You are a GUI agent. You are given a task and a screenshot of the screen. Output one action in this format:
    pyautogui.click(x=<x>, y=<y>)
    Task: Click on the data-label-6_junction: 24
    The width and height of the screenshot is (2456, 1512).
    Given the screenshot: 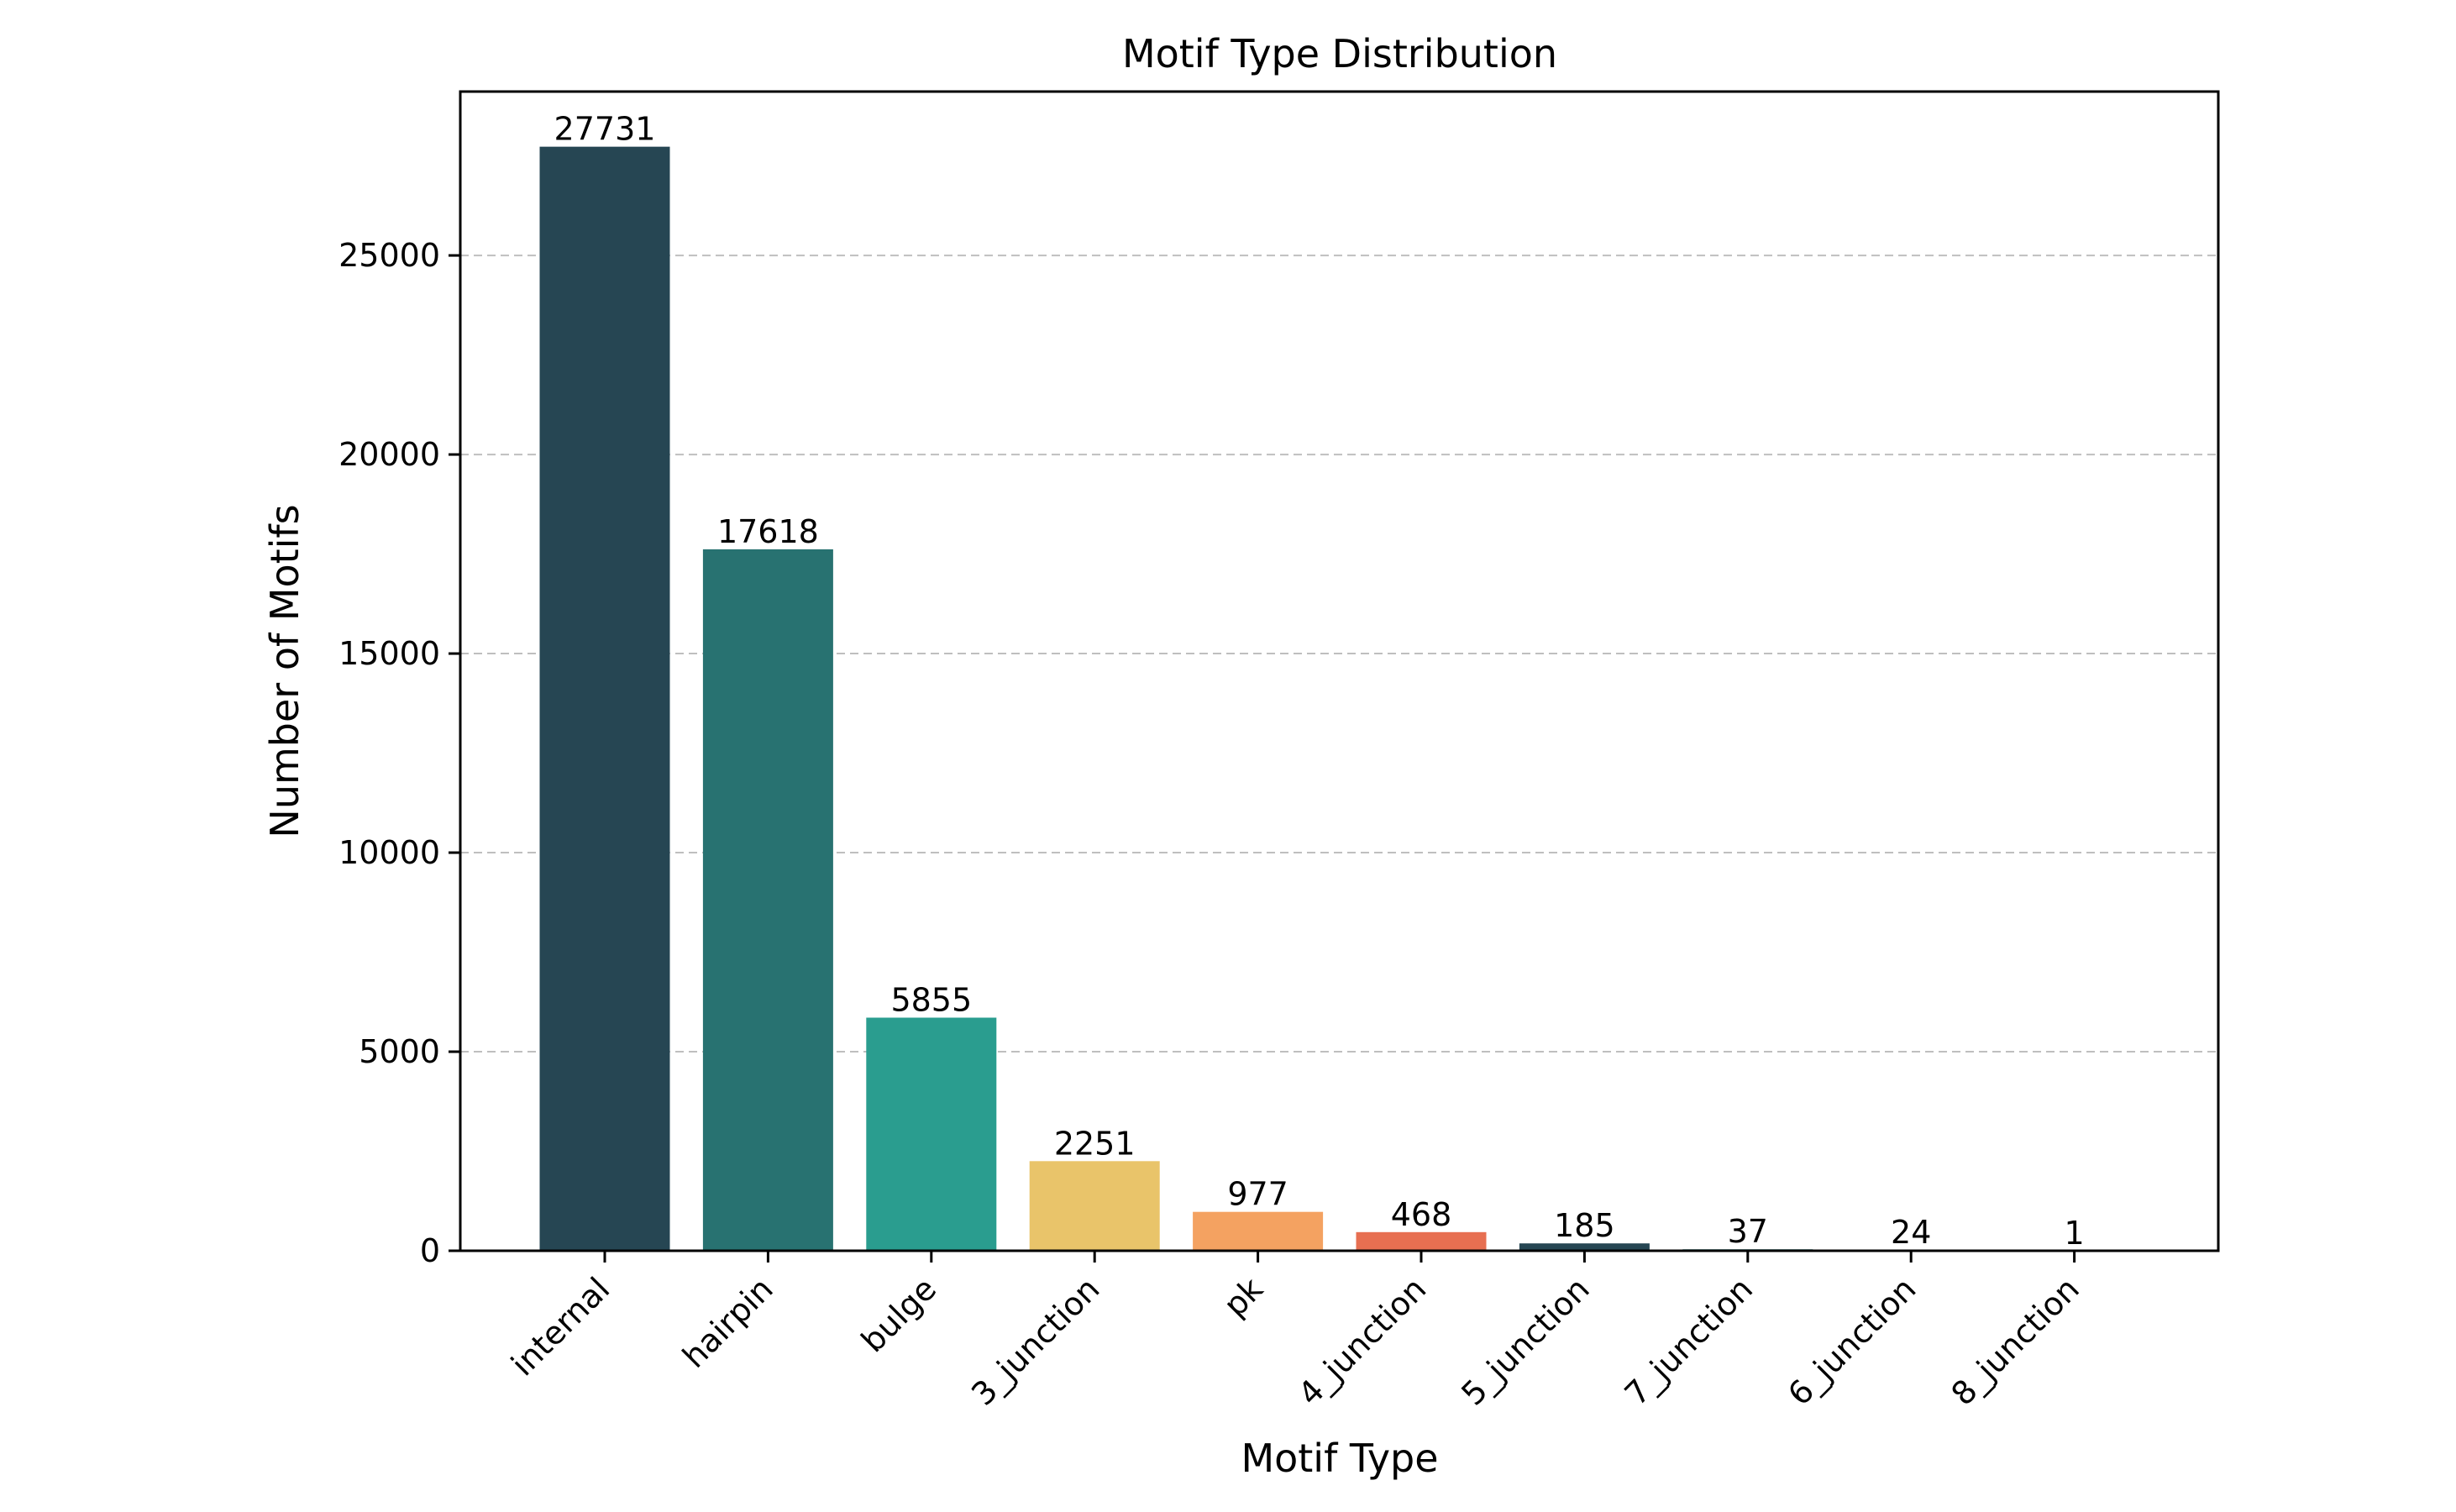 What is the action you would take?
    pyautogui.click(x=1911, y=1232)
    